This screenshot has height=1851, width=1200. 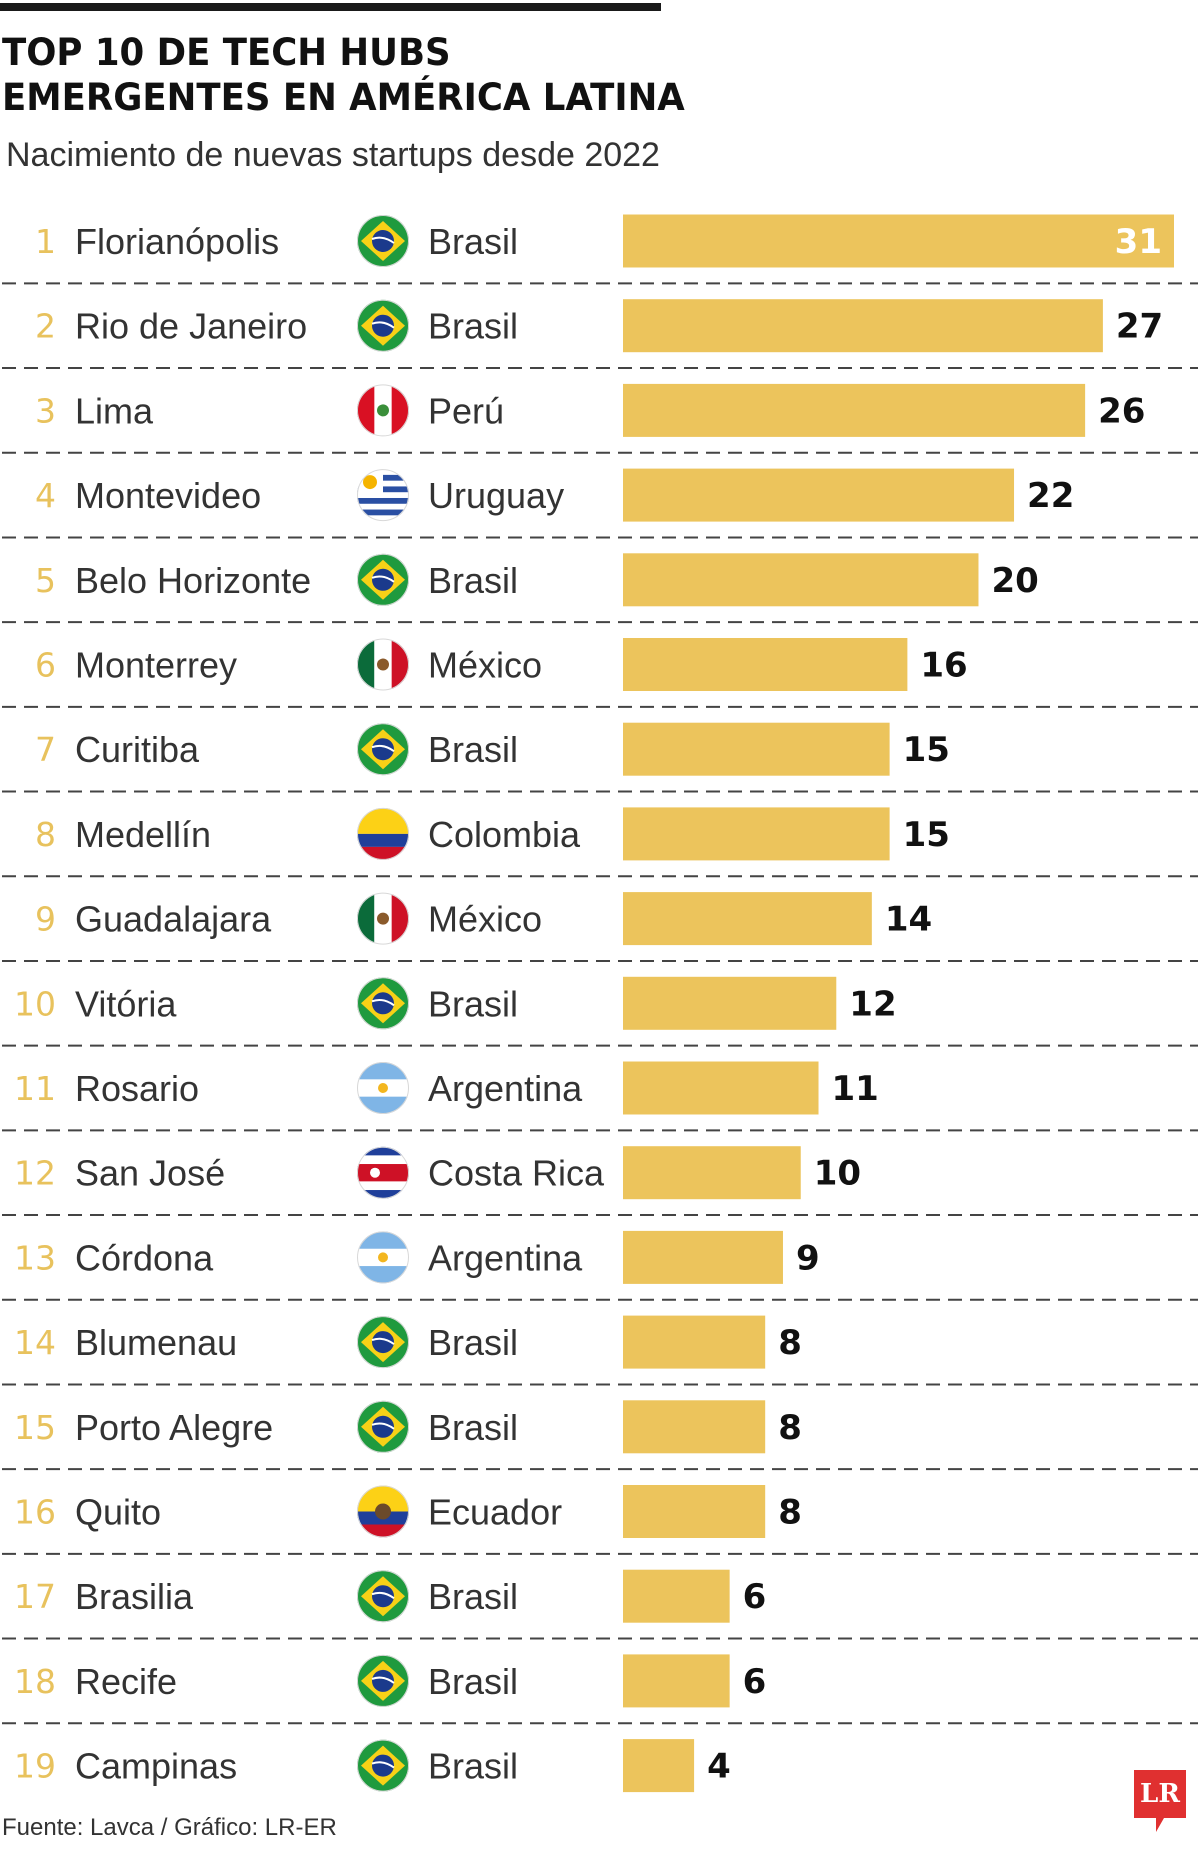 I want to click on value-label: 27, so click(x=1139, y=327).